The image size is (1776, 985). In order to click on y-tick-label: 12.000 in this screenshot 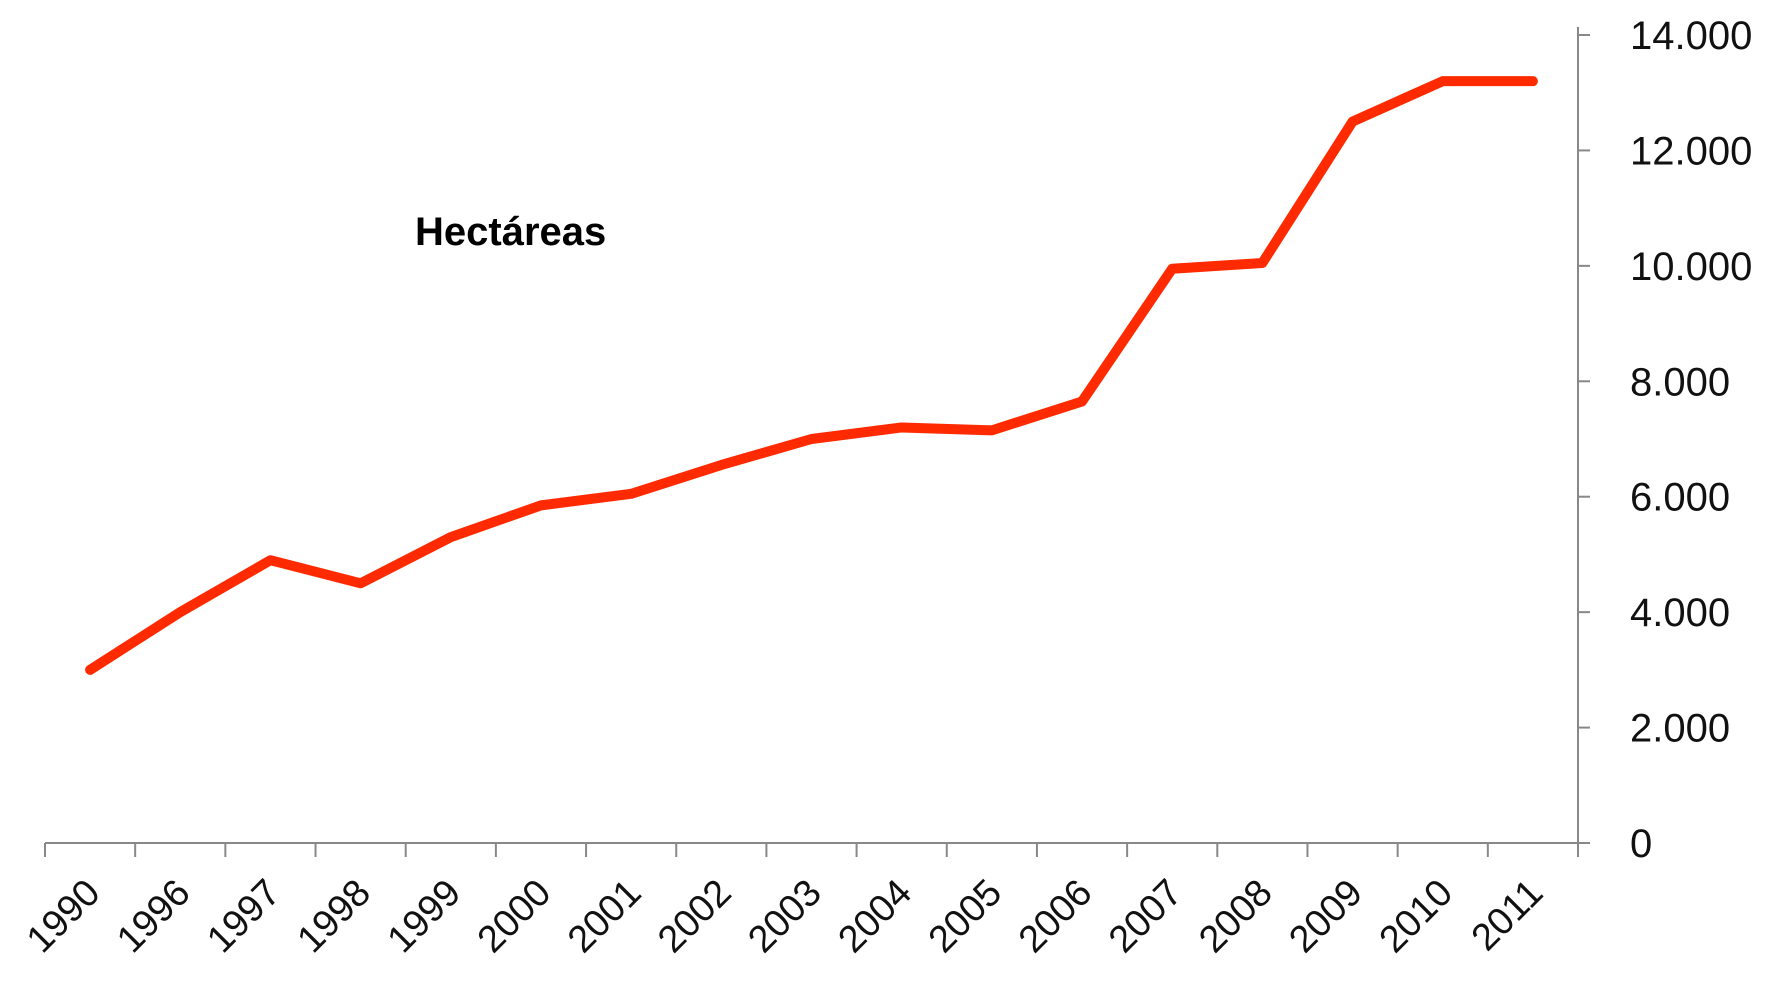, I will do `click(1691, 151)`.